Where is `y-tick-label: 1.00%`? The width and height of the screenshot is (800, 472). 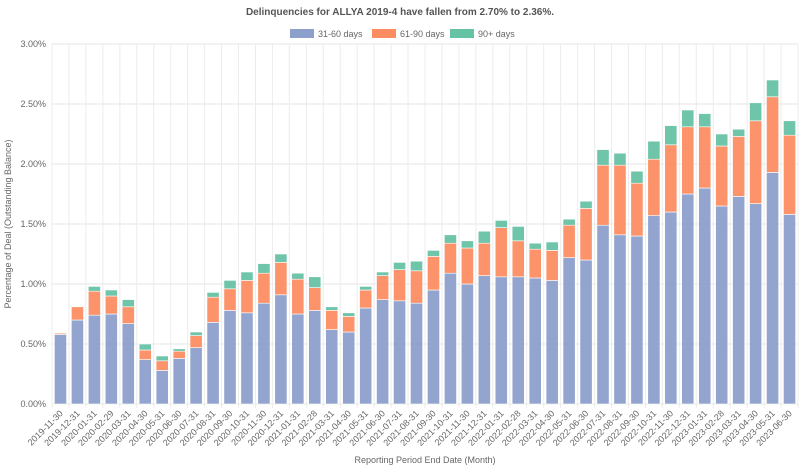
y-tick-label: 1.00% is located at coordinates (33, 284).